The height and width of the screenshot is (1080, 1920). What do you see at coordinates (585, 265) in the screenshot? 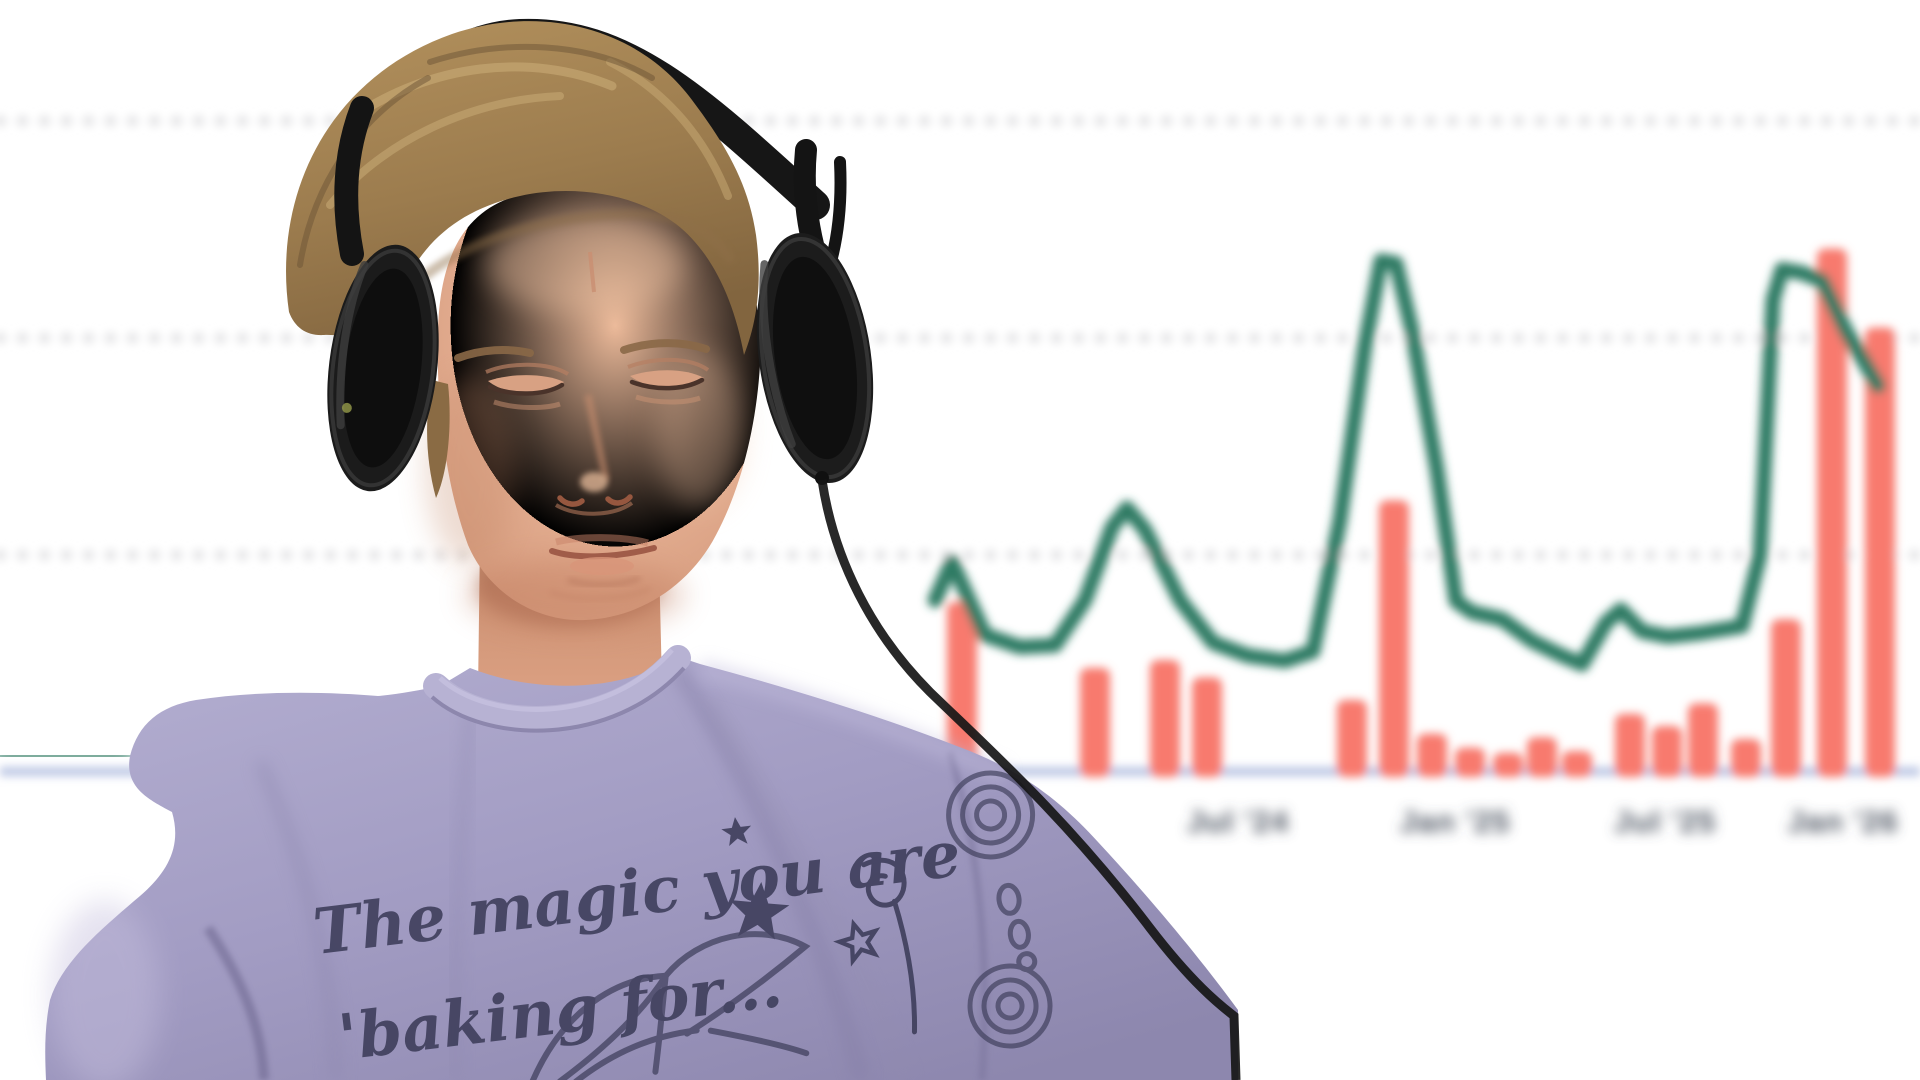
I see `forehead-highlight` at bounding box center [585, 265].